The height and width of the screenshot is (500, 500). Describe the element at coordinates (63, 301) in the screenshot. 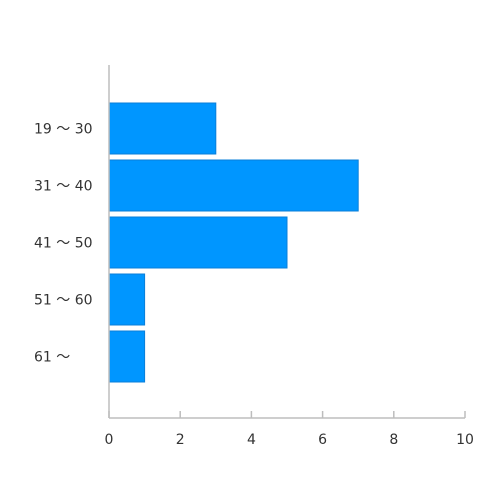

I see `category-label-3: 51 ～ 60` at that location.